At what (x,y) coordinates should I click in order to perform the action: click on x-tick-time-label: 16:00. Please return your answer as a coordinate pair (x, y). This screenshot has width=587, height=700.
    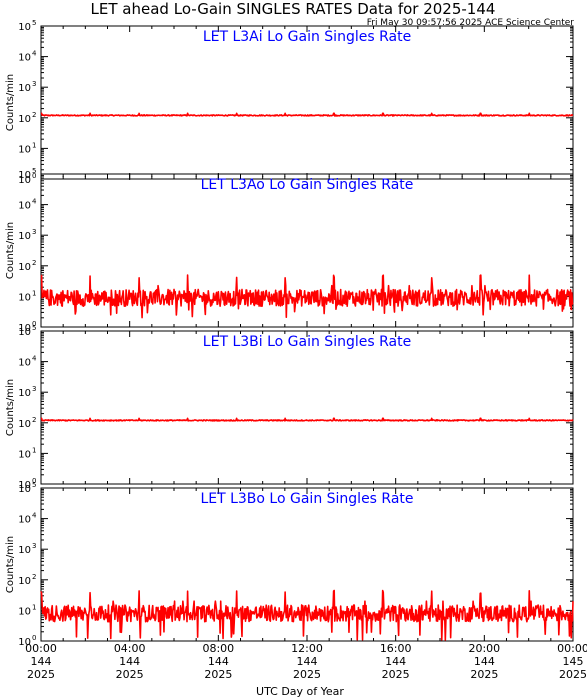
    Looking at the image, I should click on (396, 648).